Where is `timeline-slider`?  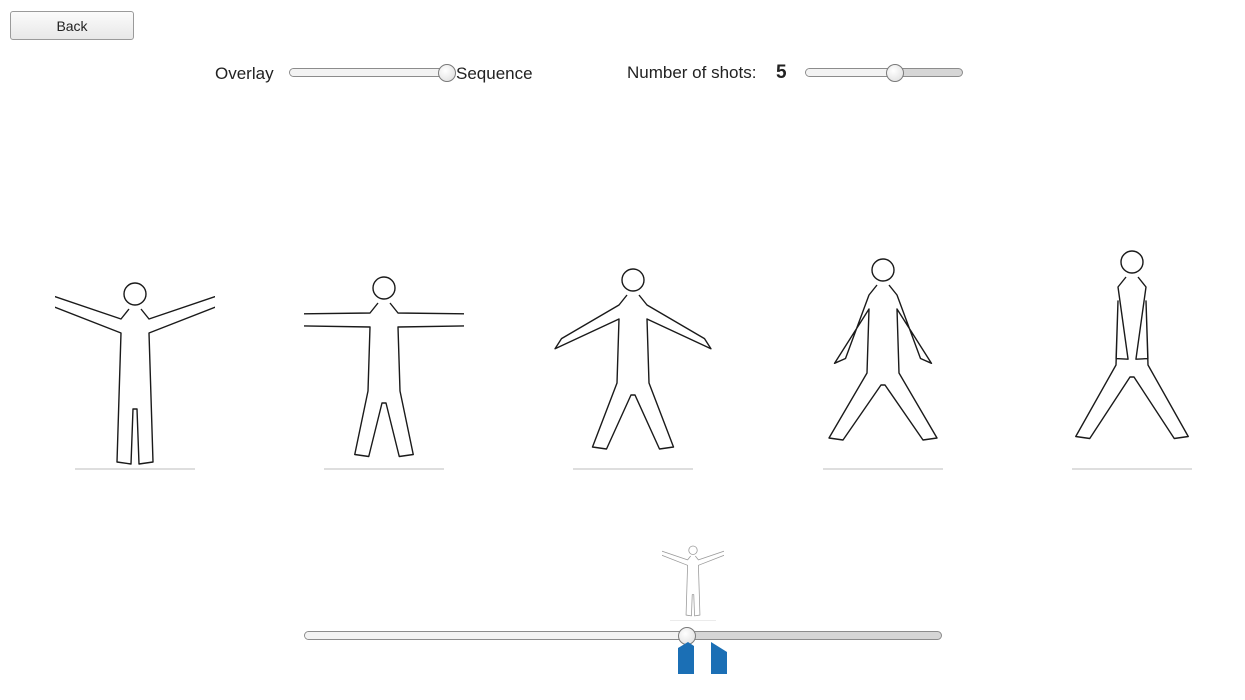
timeline-slider is located at coordinates (623, 636).